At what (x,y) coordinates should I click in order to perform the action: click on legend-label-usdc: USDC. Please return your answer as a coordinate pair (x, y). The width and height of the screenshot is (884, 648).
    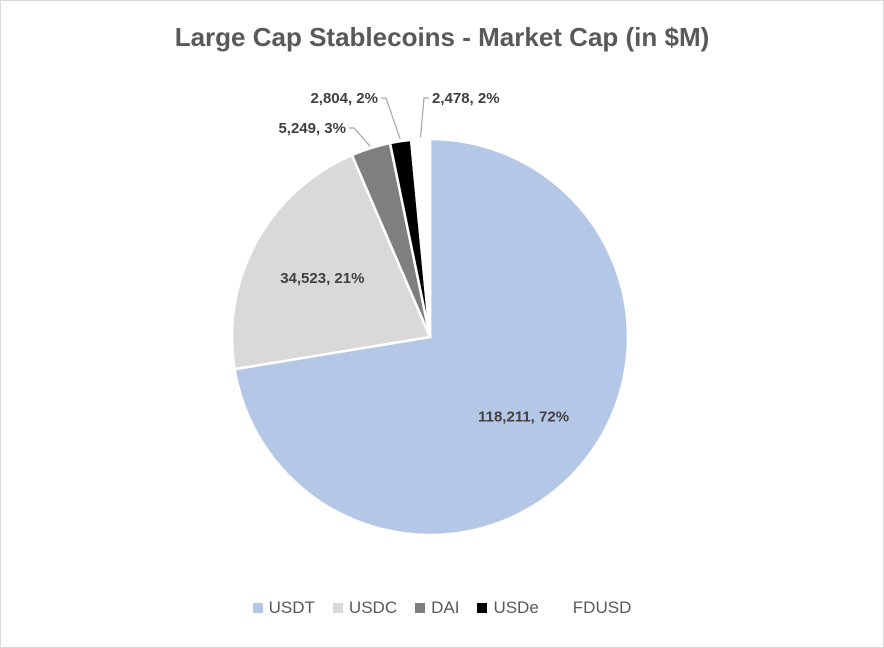
    Looking at the image, I should click on (373, 607).